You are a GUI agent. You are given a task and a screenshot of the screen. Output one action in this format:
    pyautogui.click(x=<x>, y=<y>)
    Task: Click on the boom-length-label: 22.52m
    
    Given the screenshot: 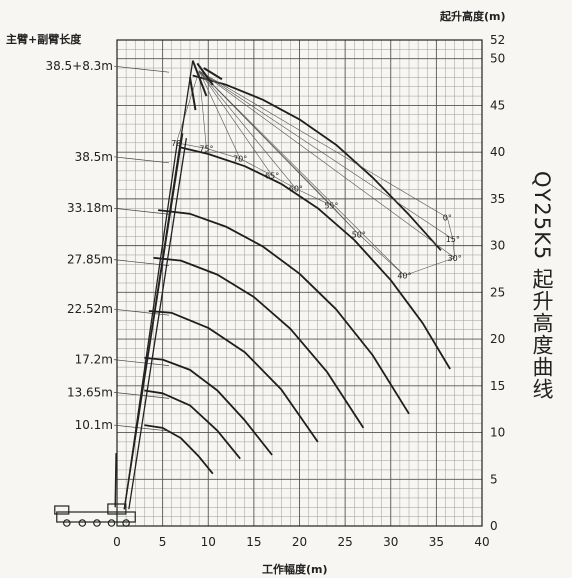 What is the action you would take?
    pyautogui.click(x=90, y=309)
    